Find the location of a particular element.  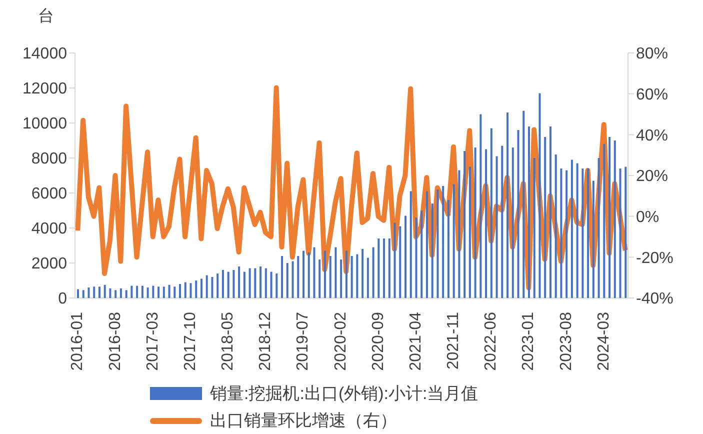

y2-tick-label: 80% is located at coordinates (652, 54).